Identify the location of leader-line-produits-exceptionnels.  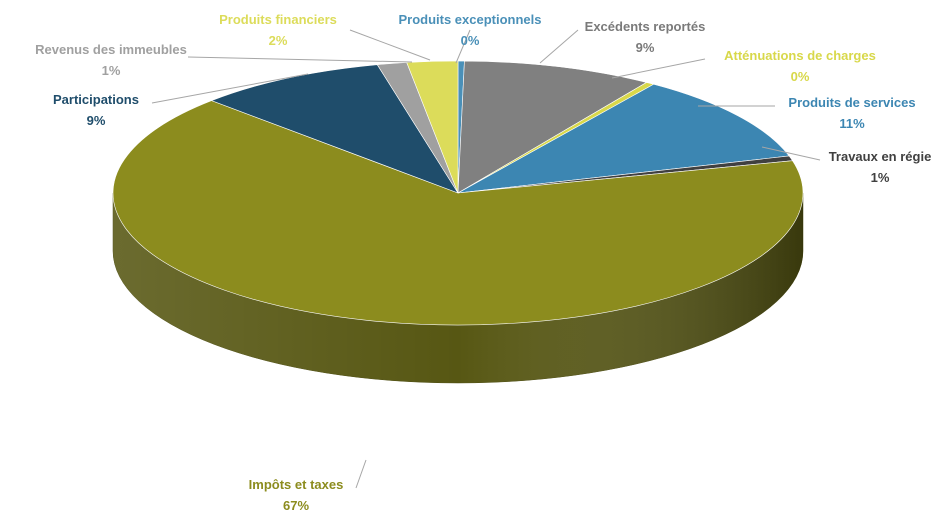
(463, 46).